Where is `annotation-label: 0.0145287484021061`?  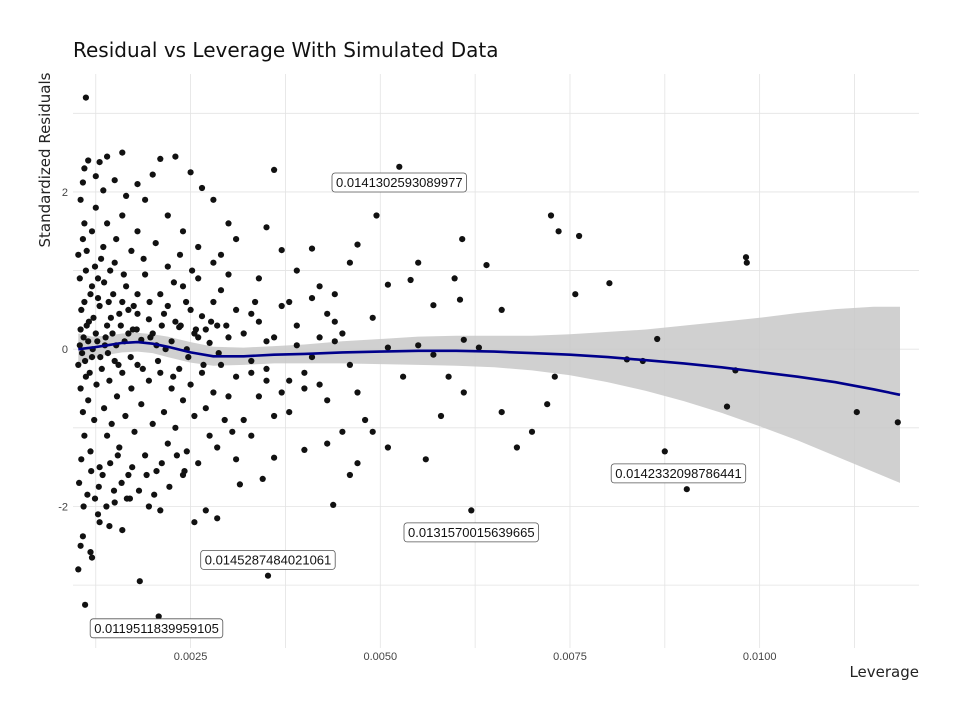 annotation-label: 0.0145287484021061 is located at coordinates (268, 560).